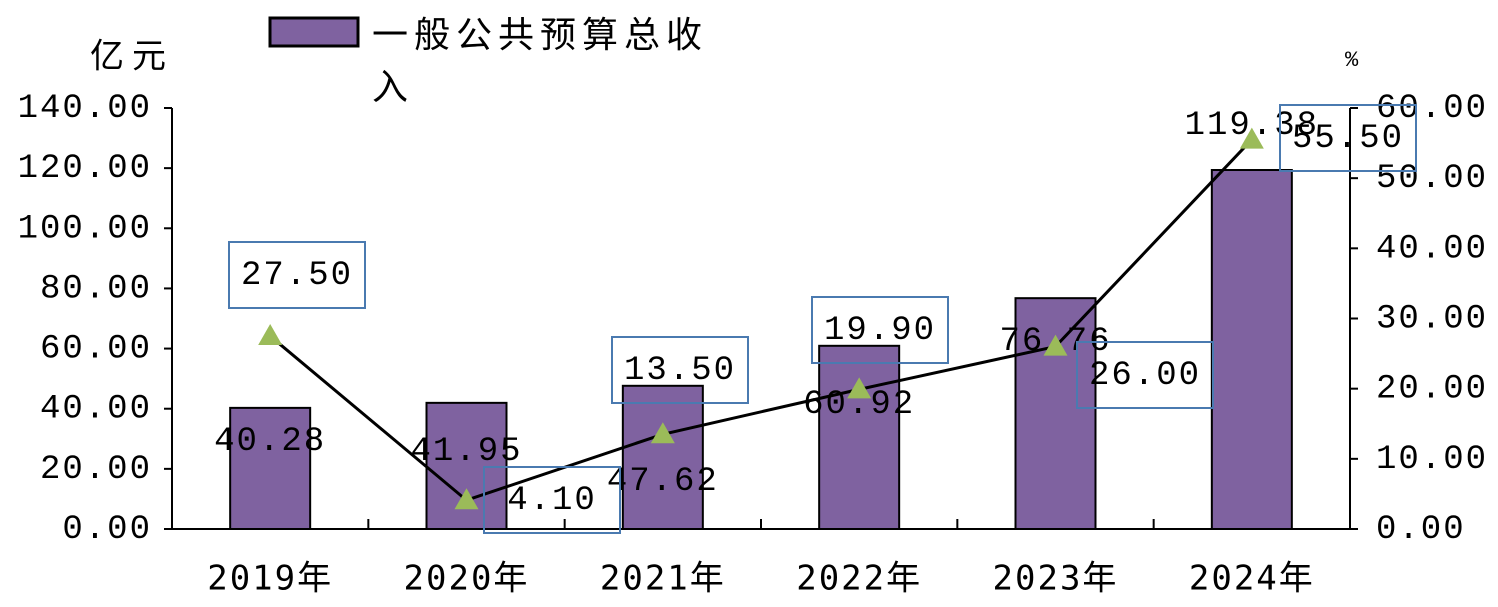 The width and height of the screenshot is (1498, 607). Describe the element at coordinates (1432, 249) in the screenshot. I see `y2-tick-label: 40.00` at that location.